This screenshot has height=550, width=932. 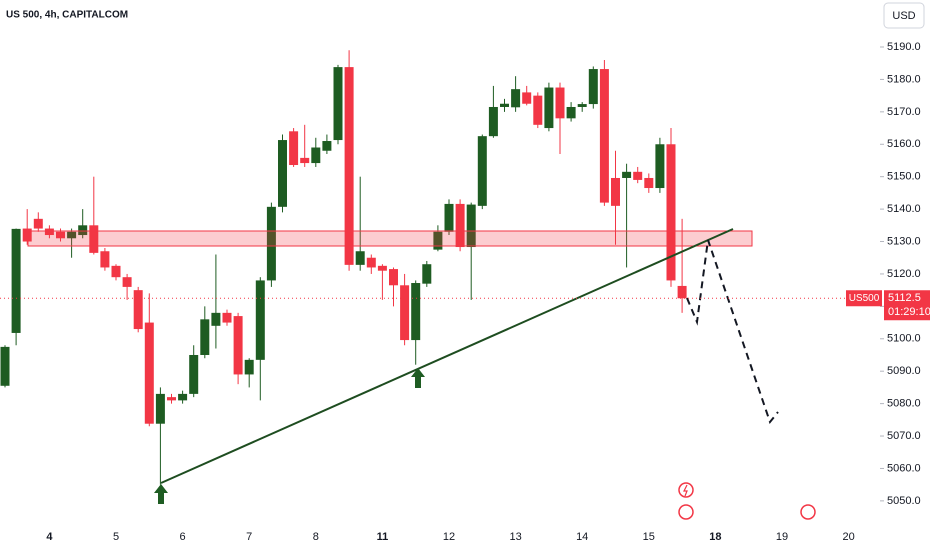 I want to click on x-tick-label: 11, so click(x=383, y=537).